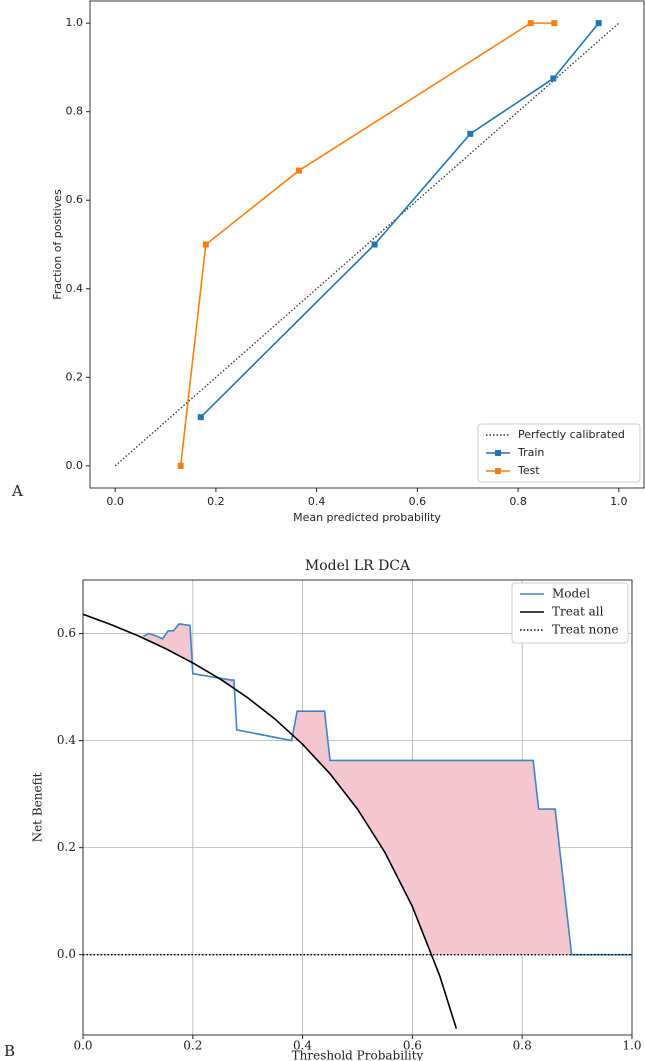 The image size is (645, 1061). What do you see at coordinates (9, 1051) in the screenshot?
I see `panel-label: B` at bounding box center [9, 1051].